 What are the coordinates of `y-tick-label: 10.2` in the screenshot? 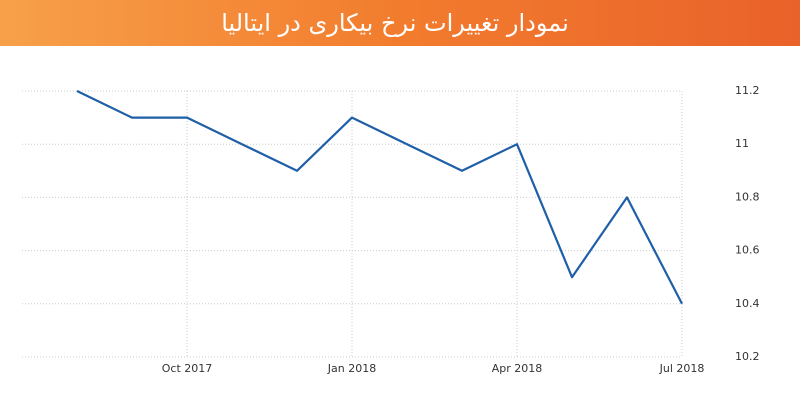 It's located at (747, 356).